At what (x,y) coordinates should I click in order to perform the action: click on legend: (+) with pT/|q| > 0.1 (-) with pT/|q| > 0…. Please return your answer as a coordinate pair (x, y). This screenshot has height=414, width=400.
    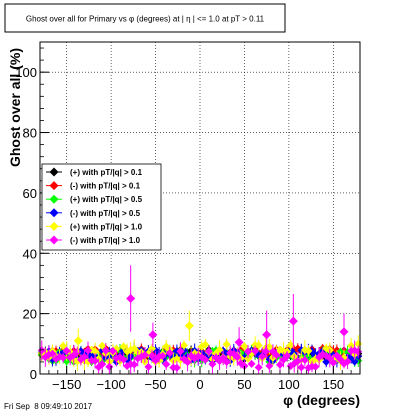
    Looking at the image, I should click on (101, 207).